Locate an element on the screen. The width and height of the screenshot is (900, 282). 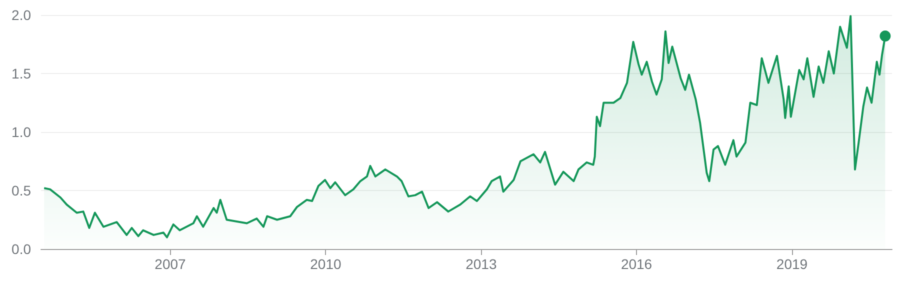
x-tick-label: 2013 is located at coordinates (481, 264).